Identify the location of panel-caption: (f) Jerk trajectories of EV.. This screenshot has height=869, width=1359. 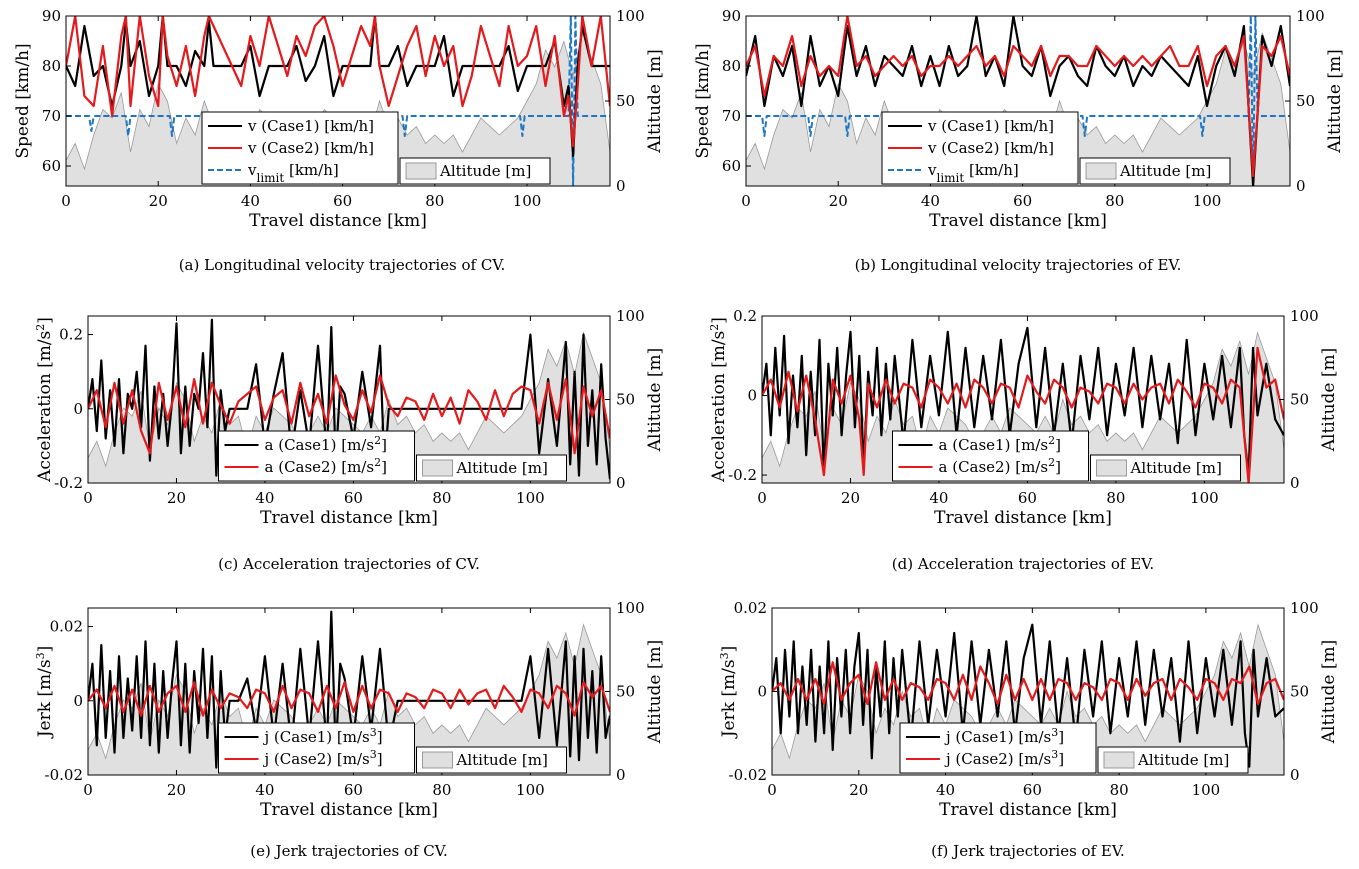
(1028, 851).